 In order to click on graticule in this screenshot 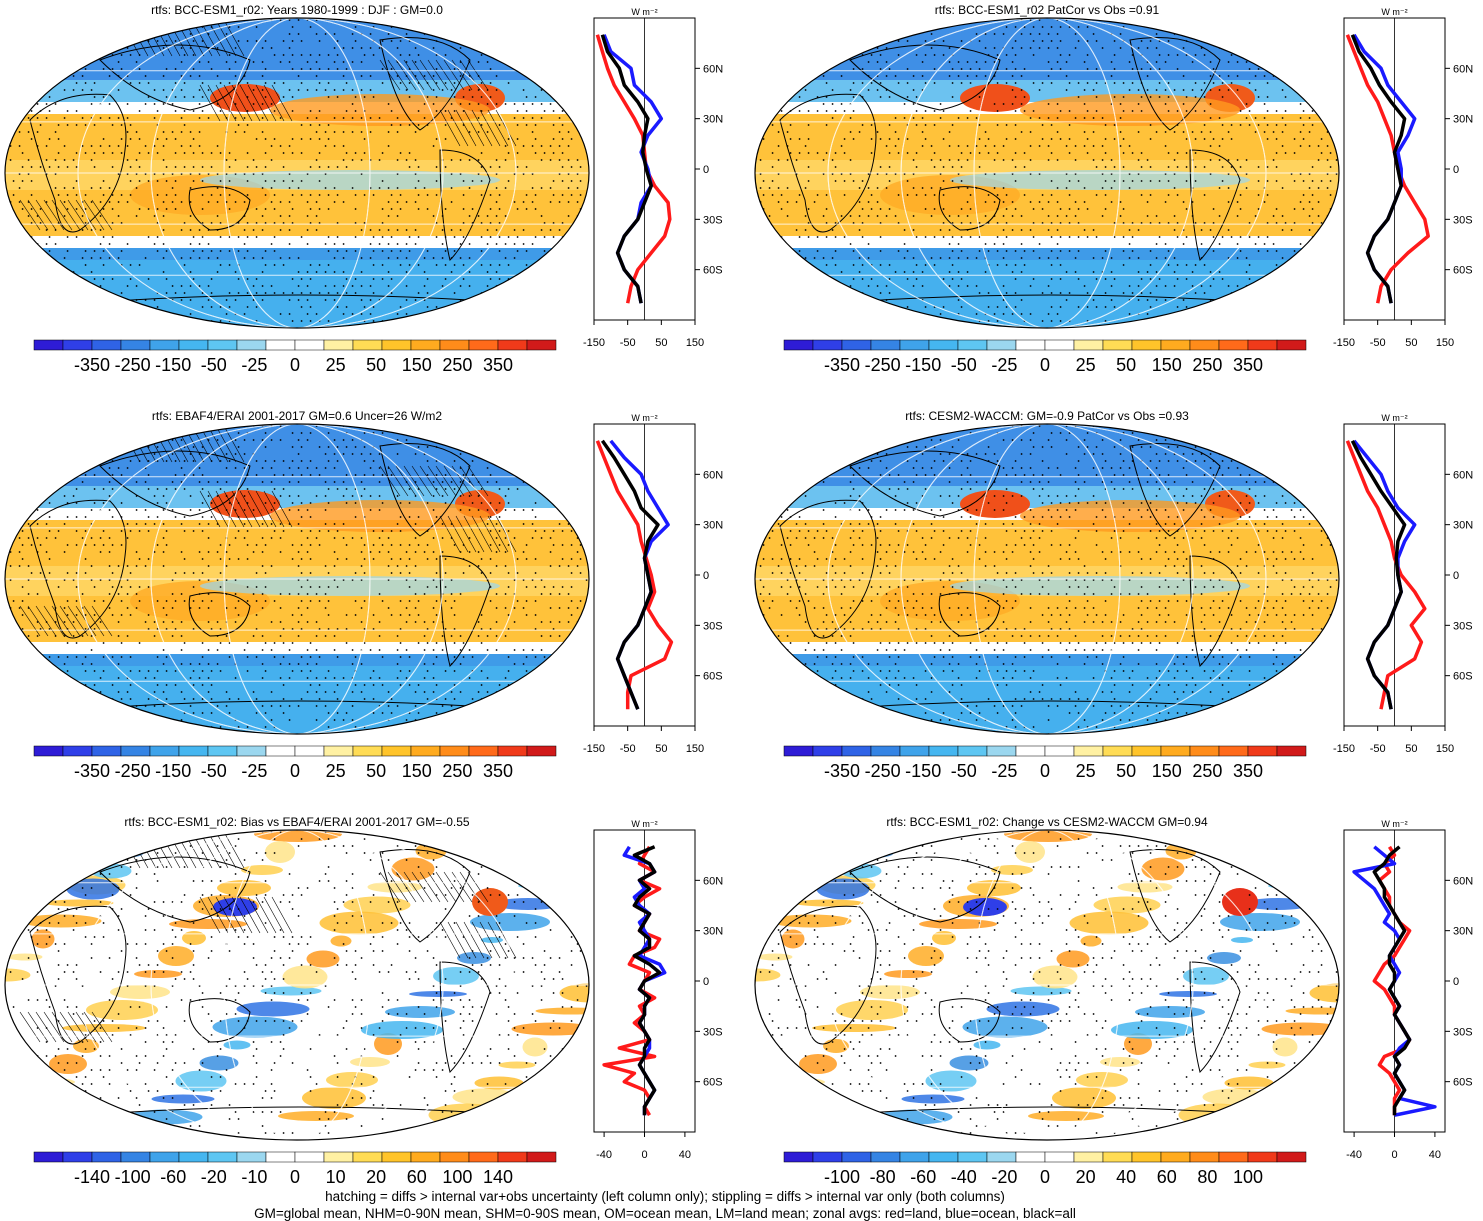, I will do `click(297, 173)`.